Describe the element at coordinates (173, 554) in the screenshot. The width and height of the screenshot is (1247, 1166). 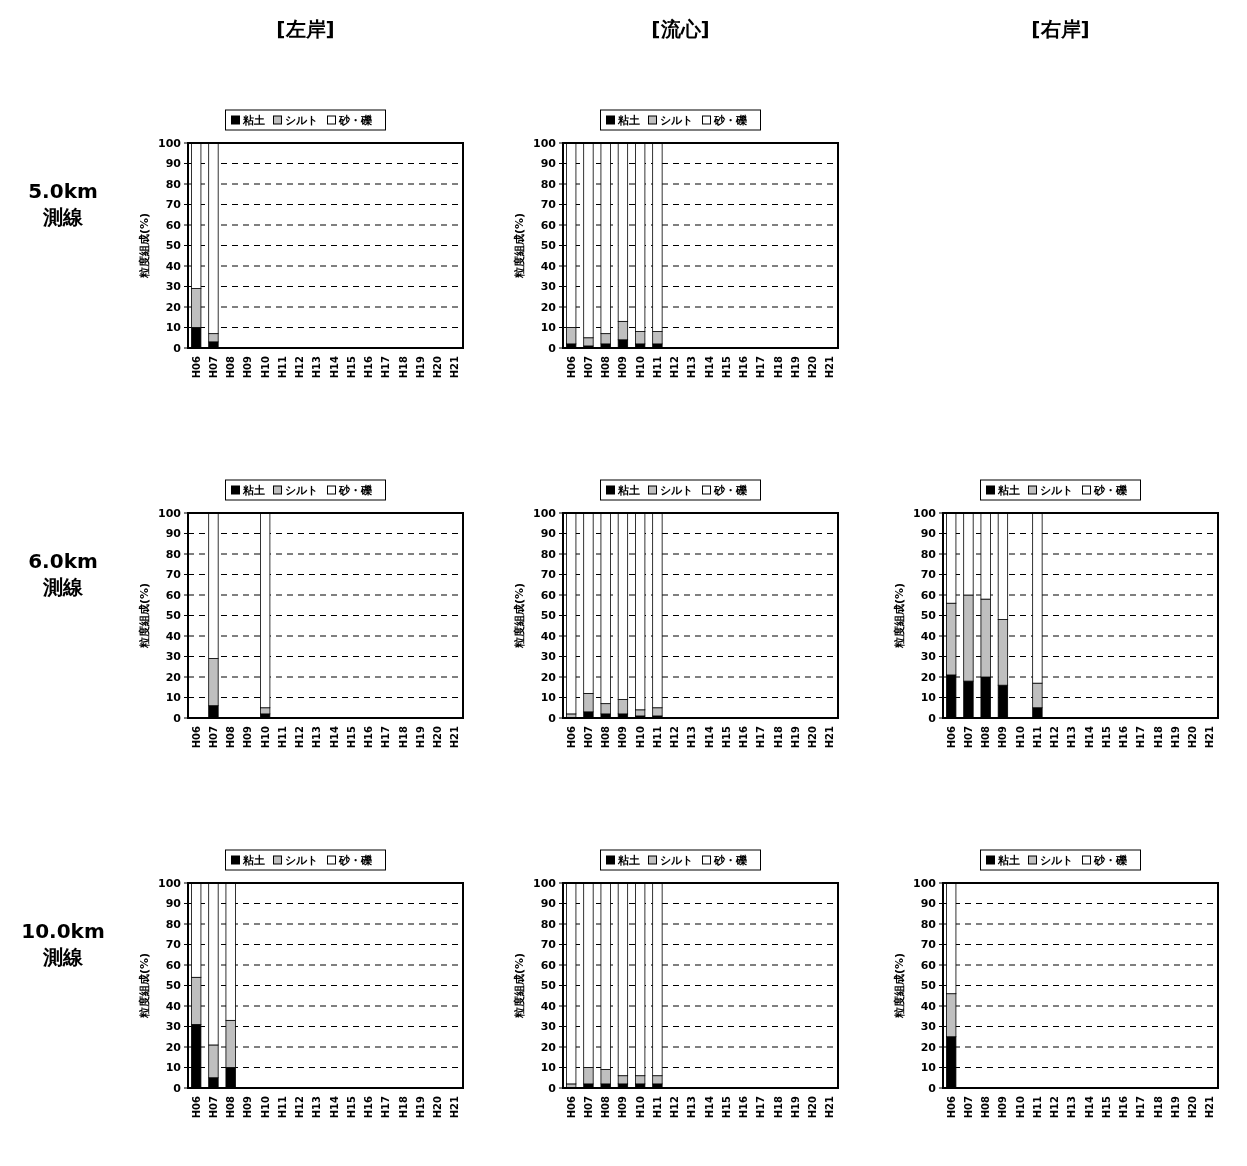
I see `y-tick-label: 80` at that location.